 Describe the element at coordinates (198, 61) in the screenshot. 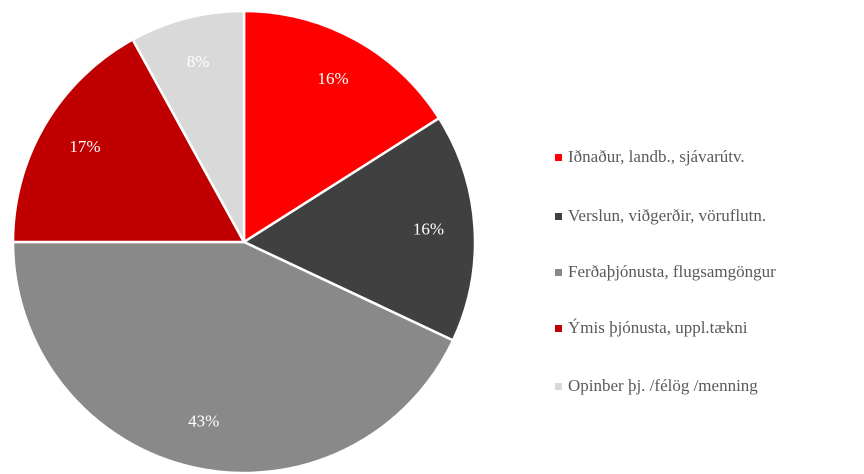

I see `data-label: 8%` at that location.